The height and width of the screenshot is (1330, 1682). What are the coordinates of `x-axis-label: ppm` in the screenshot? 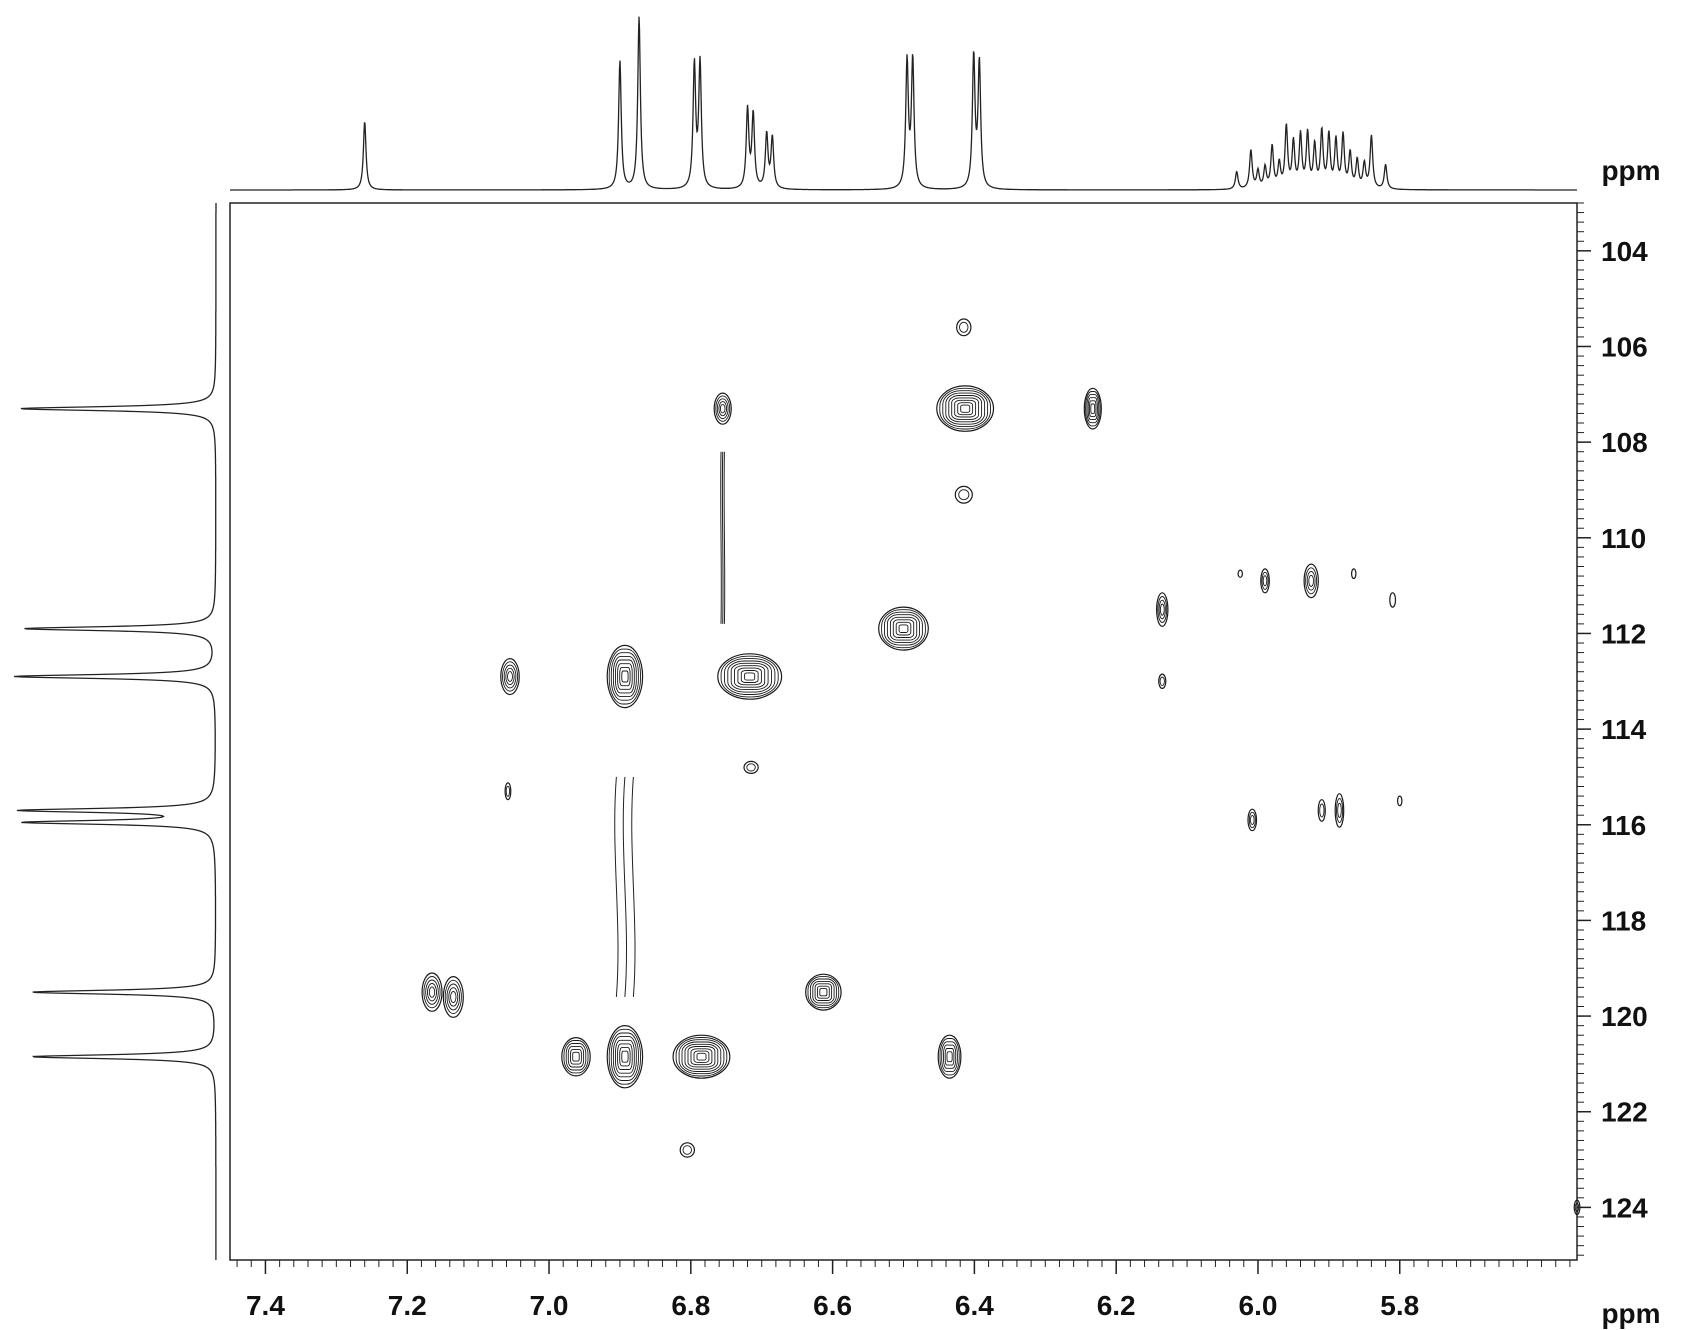 It's located at (1630, 1313).